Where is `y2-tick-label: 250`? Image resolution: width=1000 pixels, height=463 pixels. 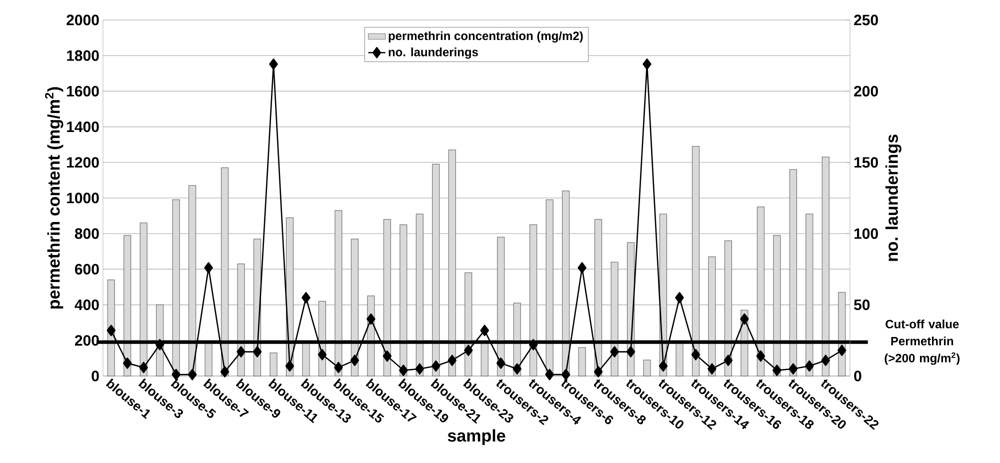 y2-tick-label: 250 is located at coordinates (866, 20).